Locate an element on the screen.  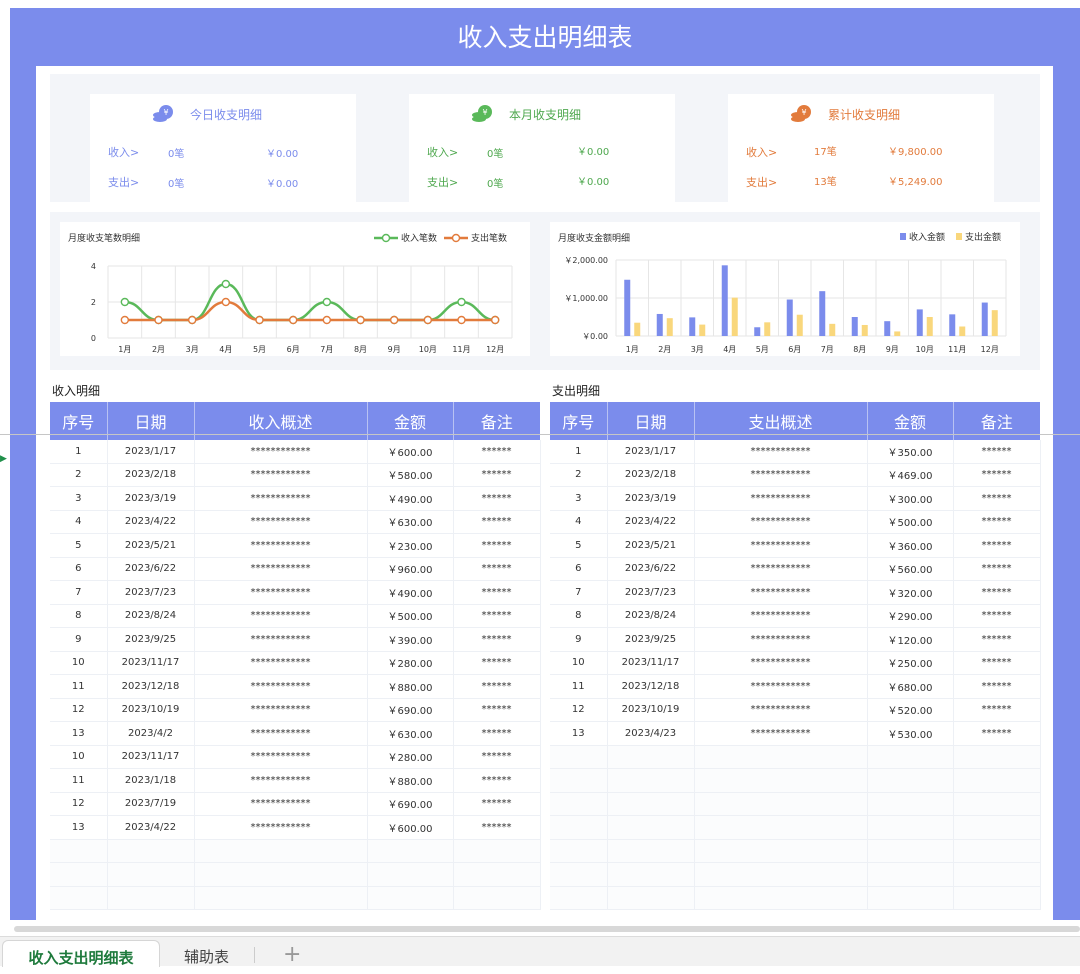
table-row: 5 2023/5/21 ************ ￥230.00 ****** is located at coordinates (295, 545).